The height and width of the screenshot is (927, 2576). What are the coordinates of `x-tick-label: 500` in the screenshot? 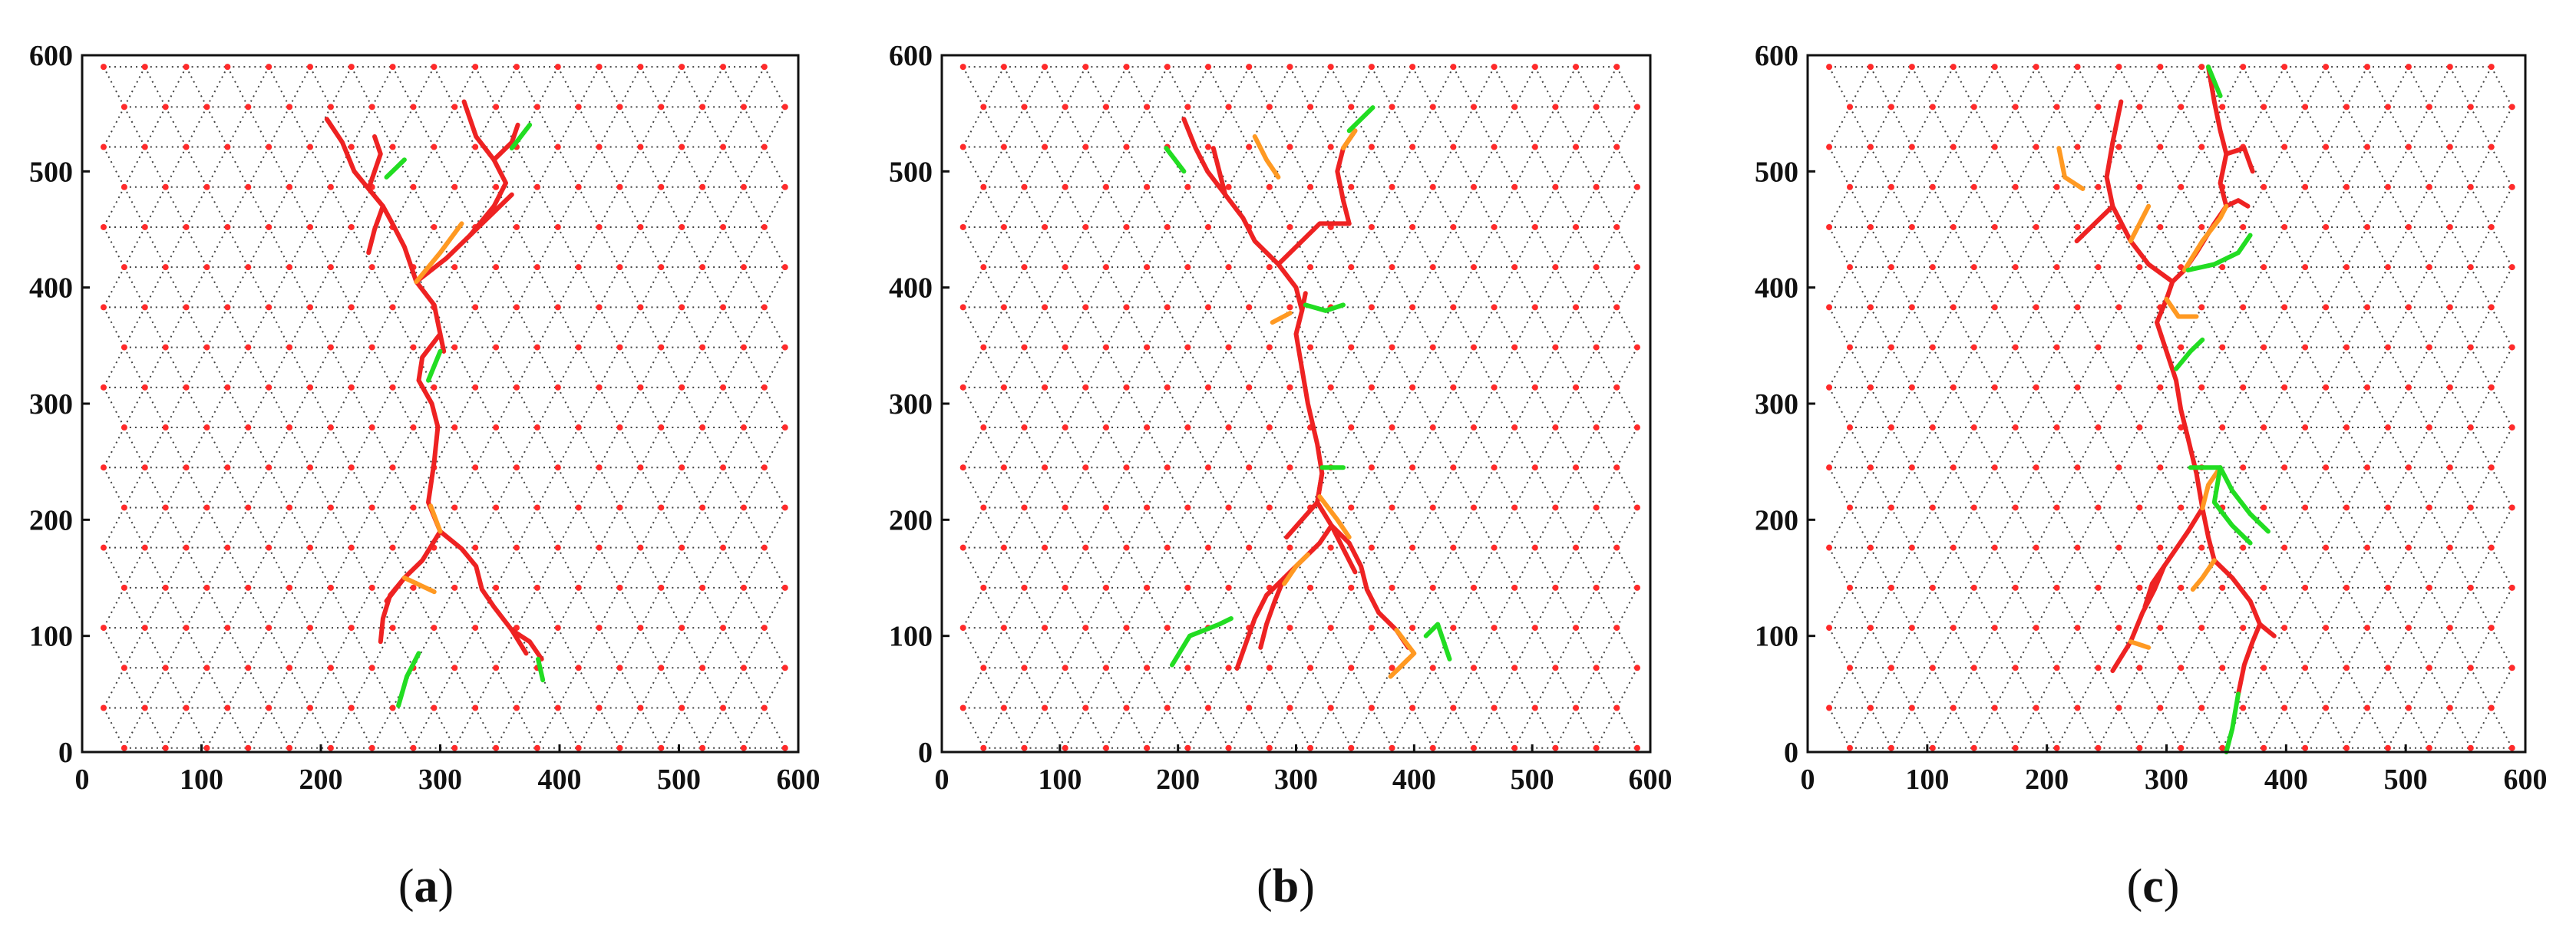 It's located at (679, 780).